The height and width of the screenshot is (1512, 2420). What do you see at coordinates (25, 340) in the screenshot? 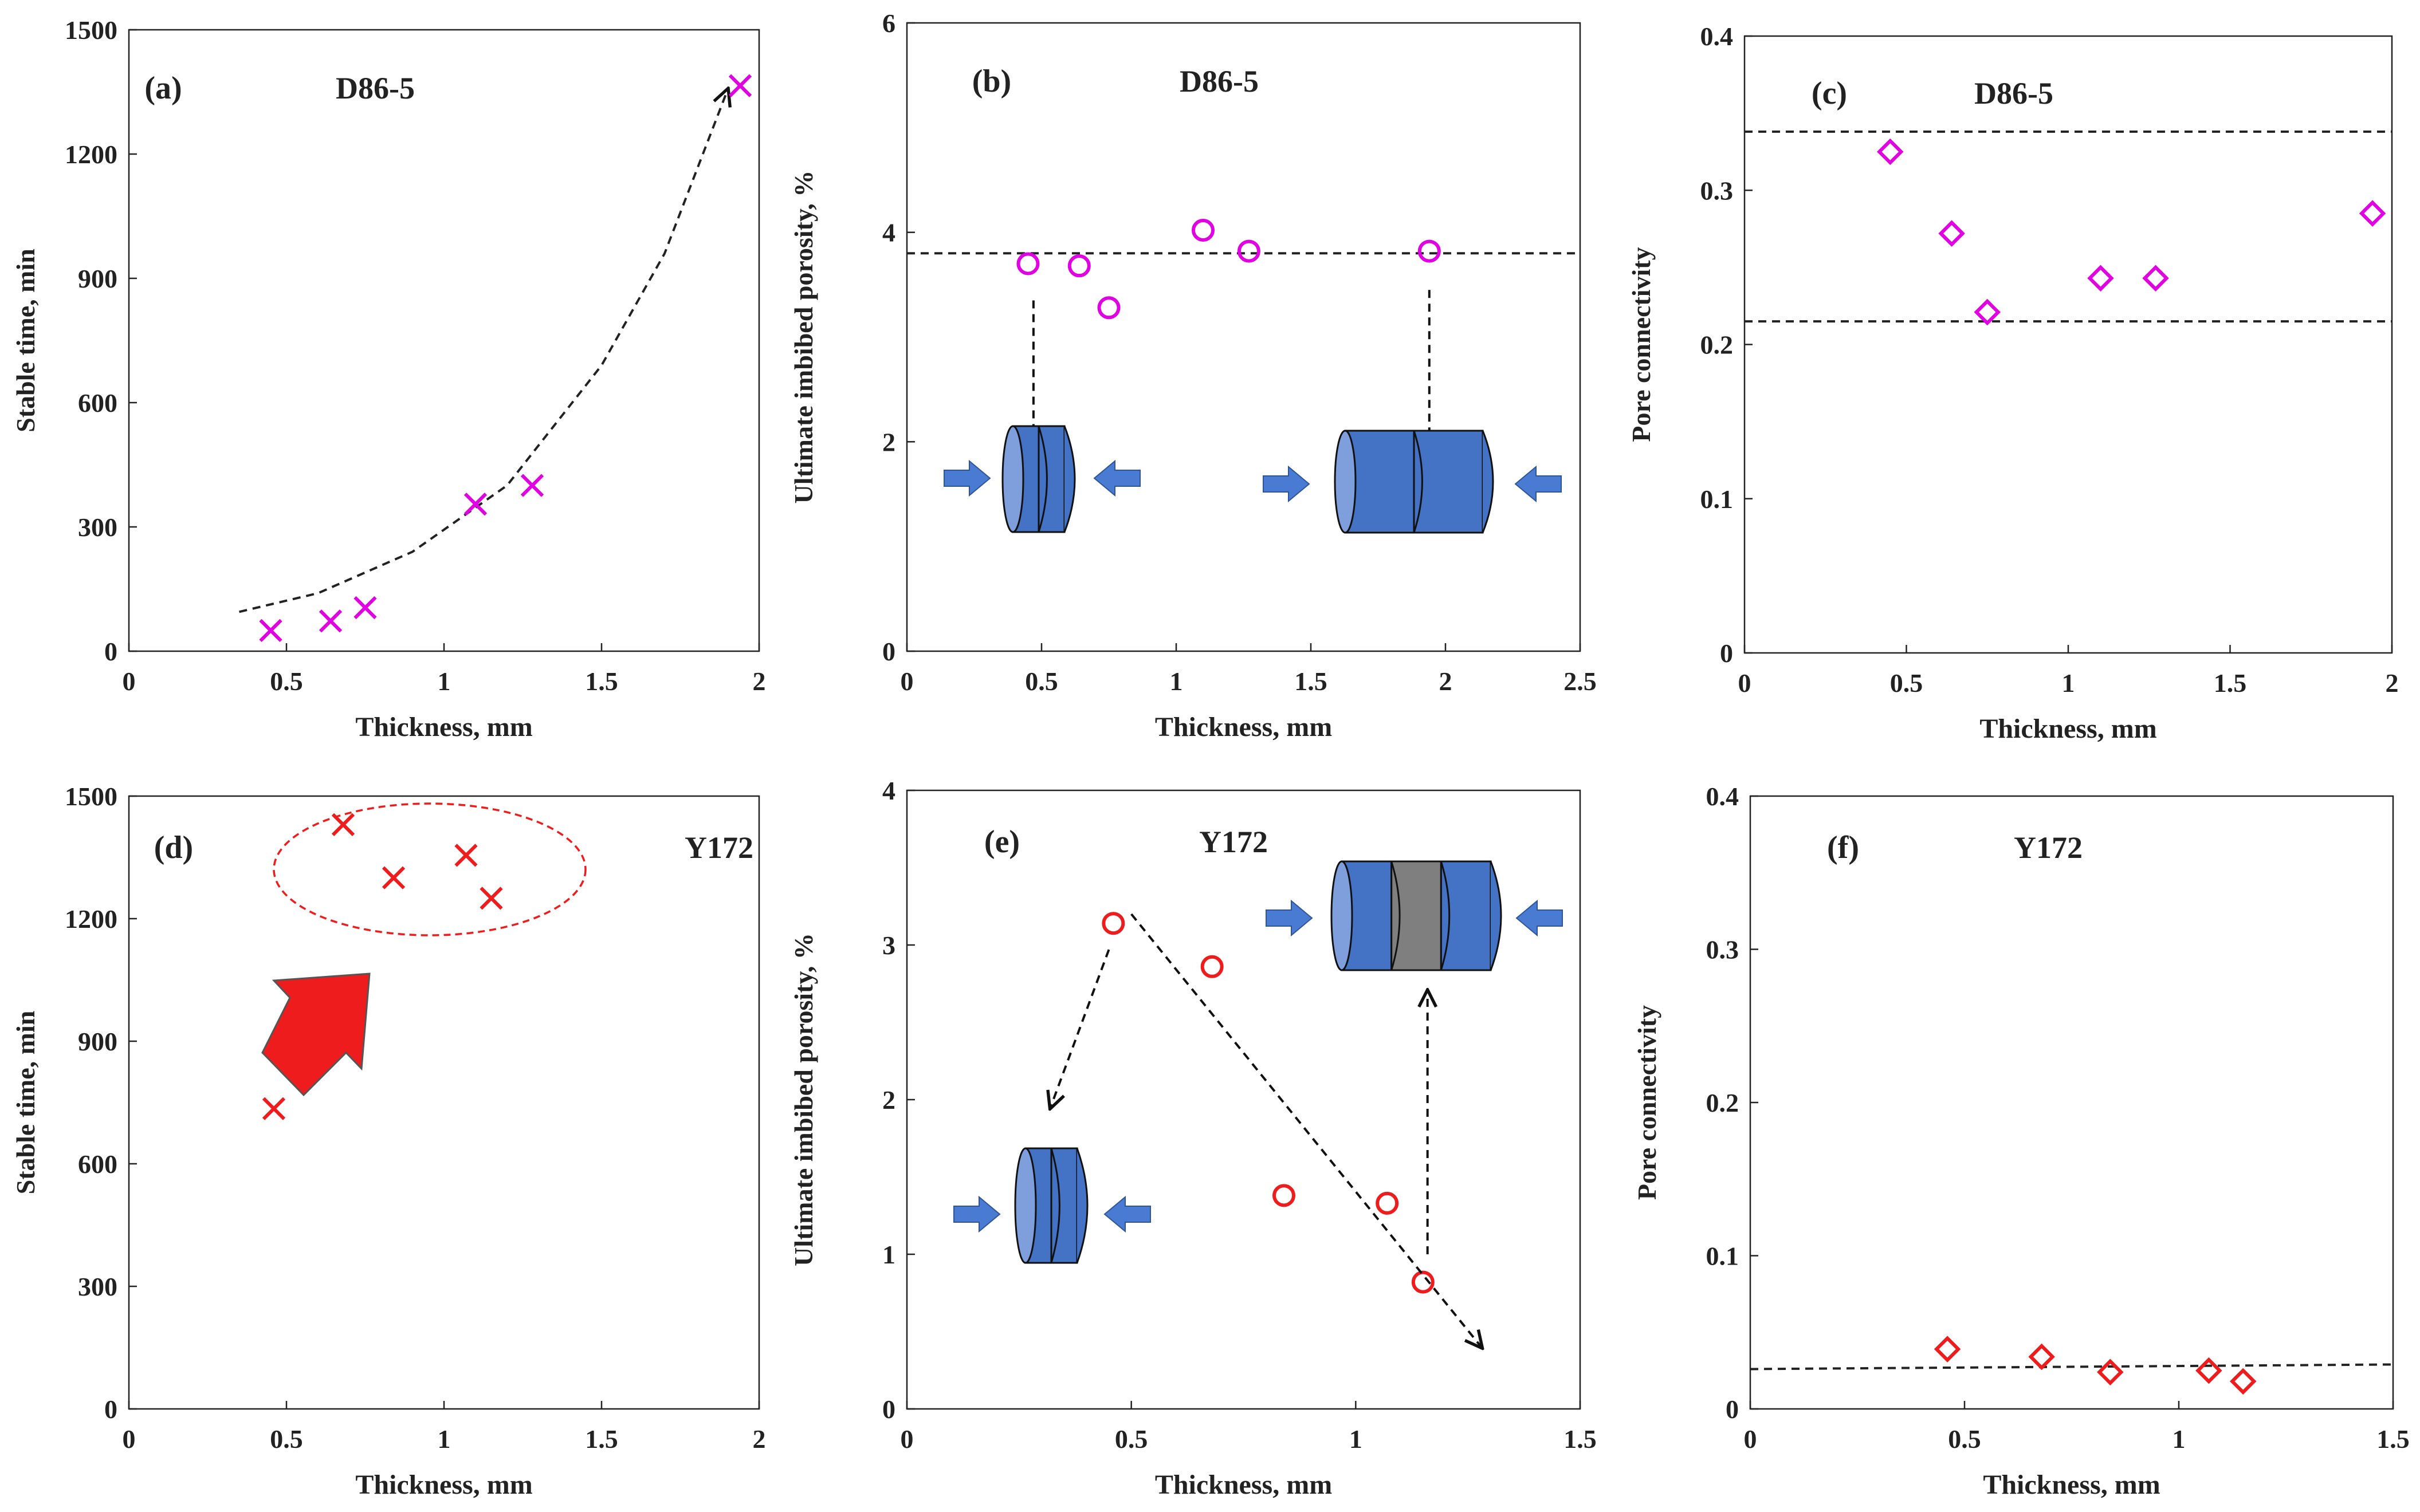
I see `y-axis-label: Stable time, min` at bounding box center [25, 340].